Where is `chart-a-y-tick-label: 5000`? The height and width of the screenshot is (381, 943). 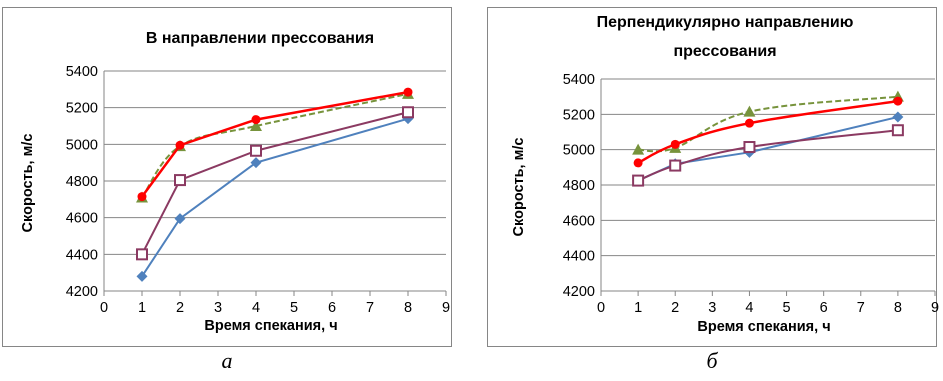 chart-a-y-tick-label: 5000 is located at coordinates (82, 145).